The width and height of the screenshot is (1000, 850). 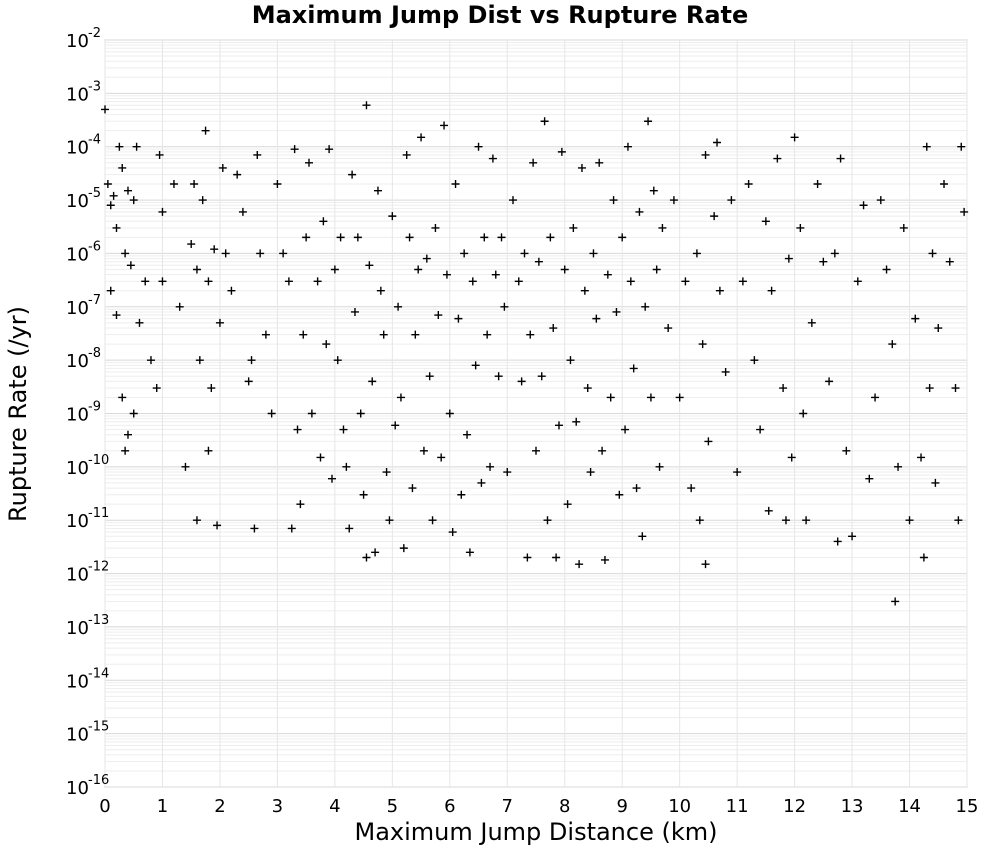 I want to click on svg-text: -9, so click(x=94, y=407).